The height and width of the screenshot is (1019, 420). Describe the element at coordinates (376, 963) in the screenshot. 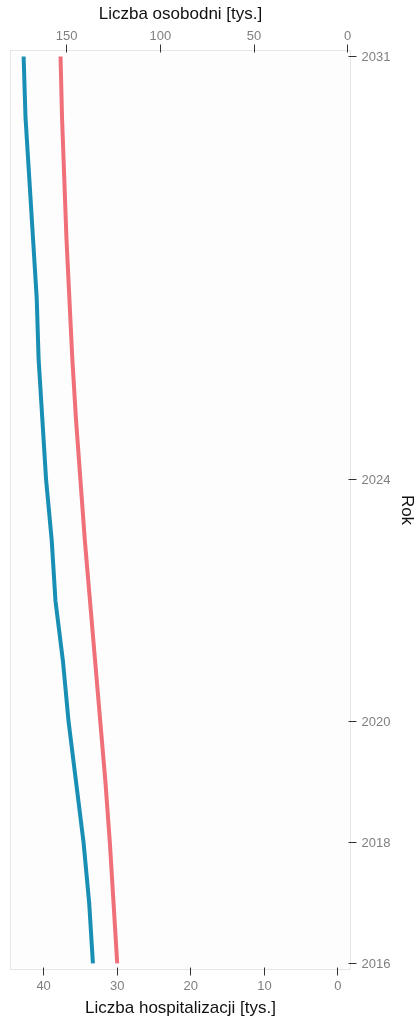

I see `y-tick-label: 2016` at that location.